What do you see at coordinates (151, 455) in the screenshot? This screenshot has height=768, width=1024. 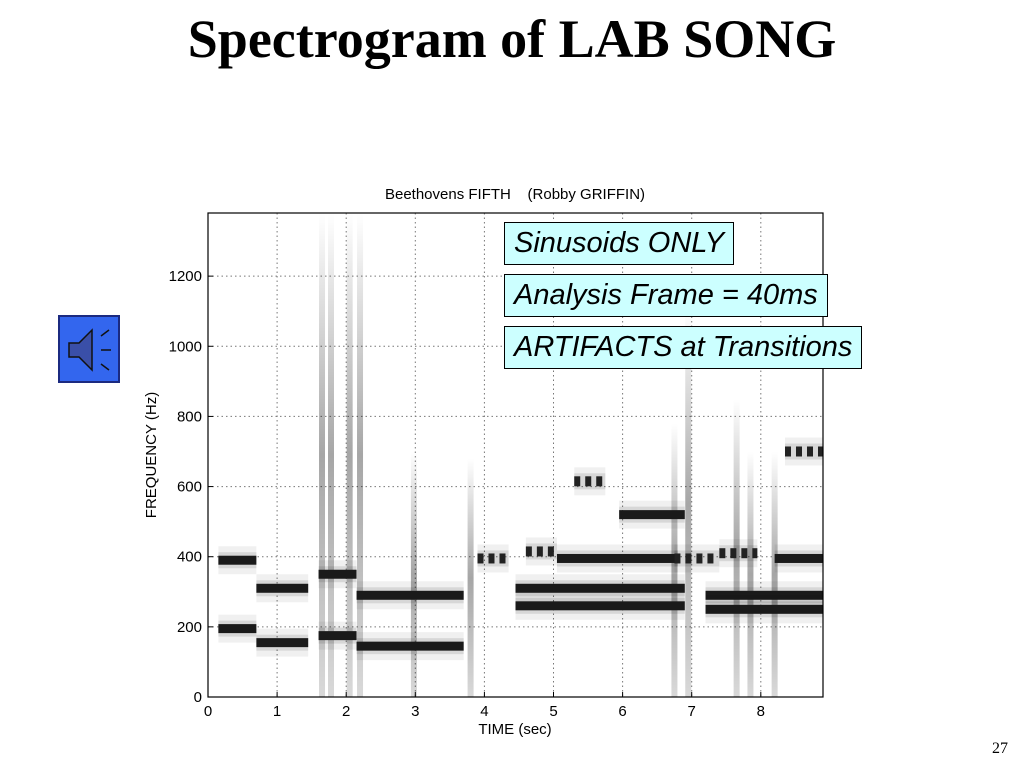 I see `y-axis-label: FREQUENCY (Hz)` at bounding box center [151, 455].